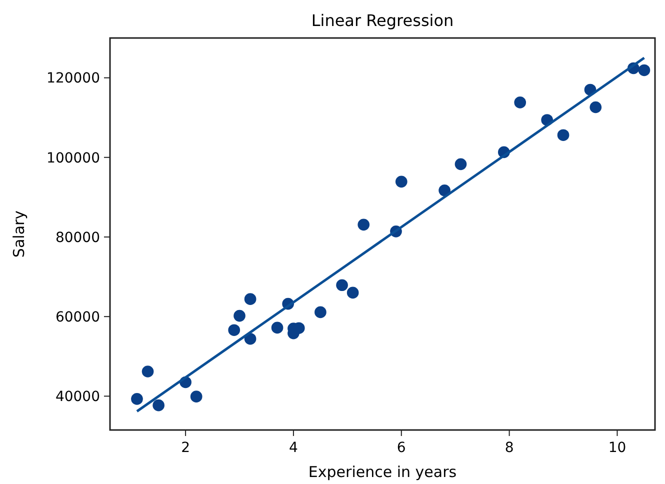 This screenshot has height=484, width=665. Describe the element at coordinates (77, 317) in the screenshot. I see `y-tick-label: 60000` at that location.